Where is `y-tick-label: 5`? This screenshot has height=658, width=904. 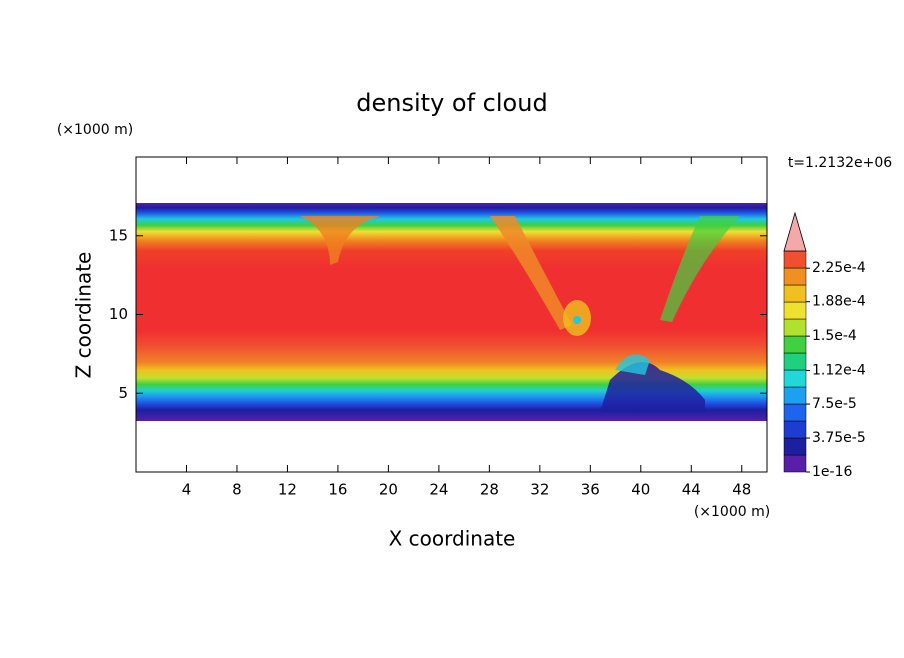
y-tick-label: 5 is located at coordinates (123, 393).